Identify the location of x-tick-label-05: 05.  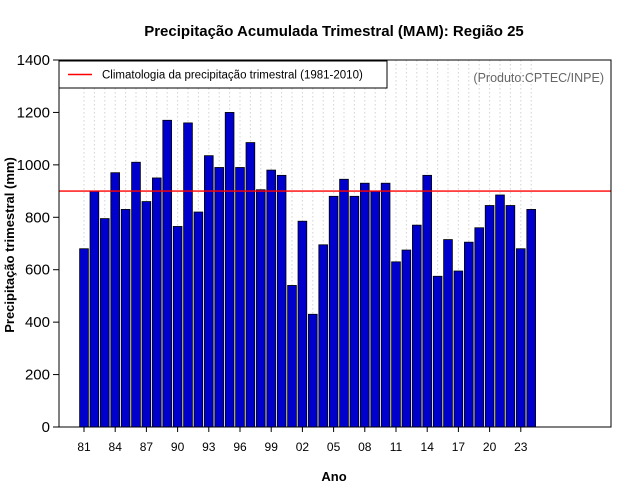
(334, 447).